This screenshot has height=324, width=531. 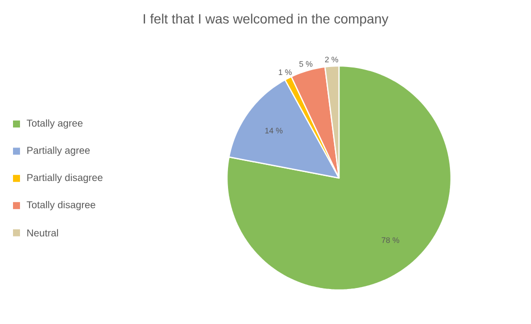 I want to click on chart-title: I felt that I was welcomed in the company, so click(x=266, y=20).